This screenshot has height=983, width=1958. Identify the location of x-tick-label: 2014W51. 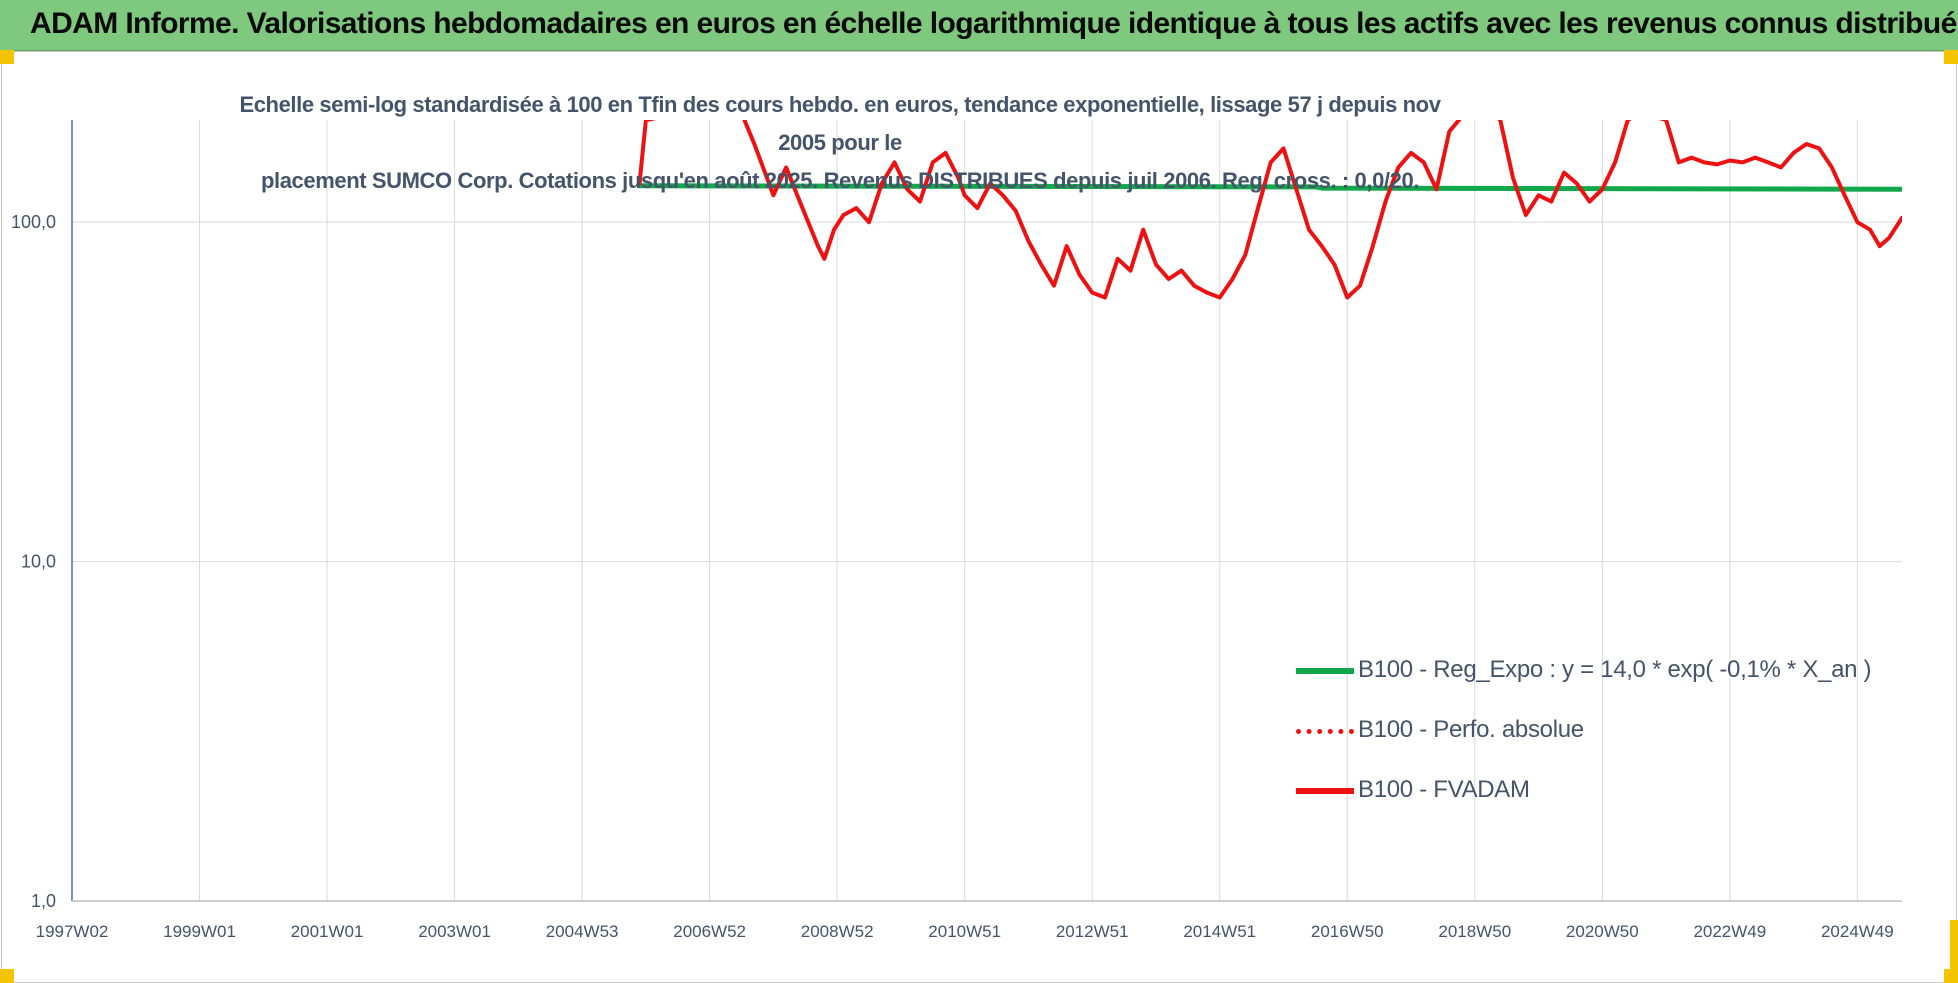
(1219, 931).